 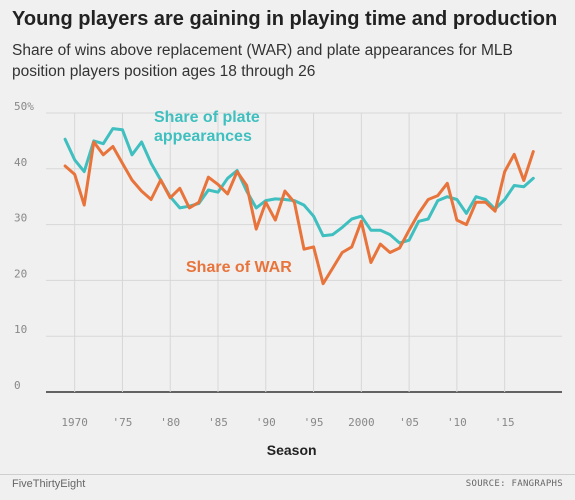 I want to click on y-tick-label: 50%, so click(x=24, y=106).